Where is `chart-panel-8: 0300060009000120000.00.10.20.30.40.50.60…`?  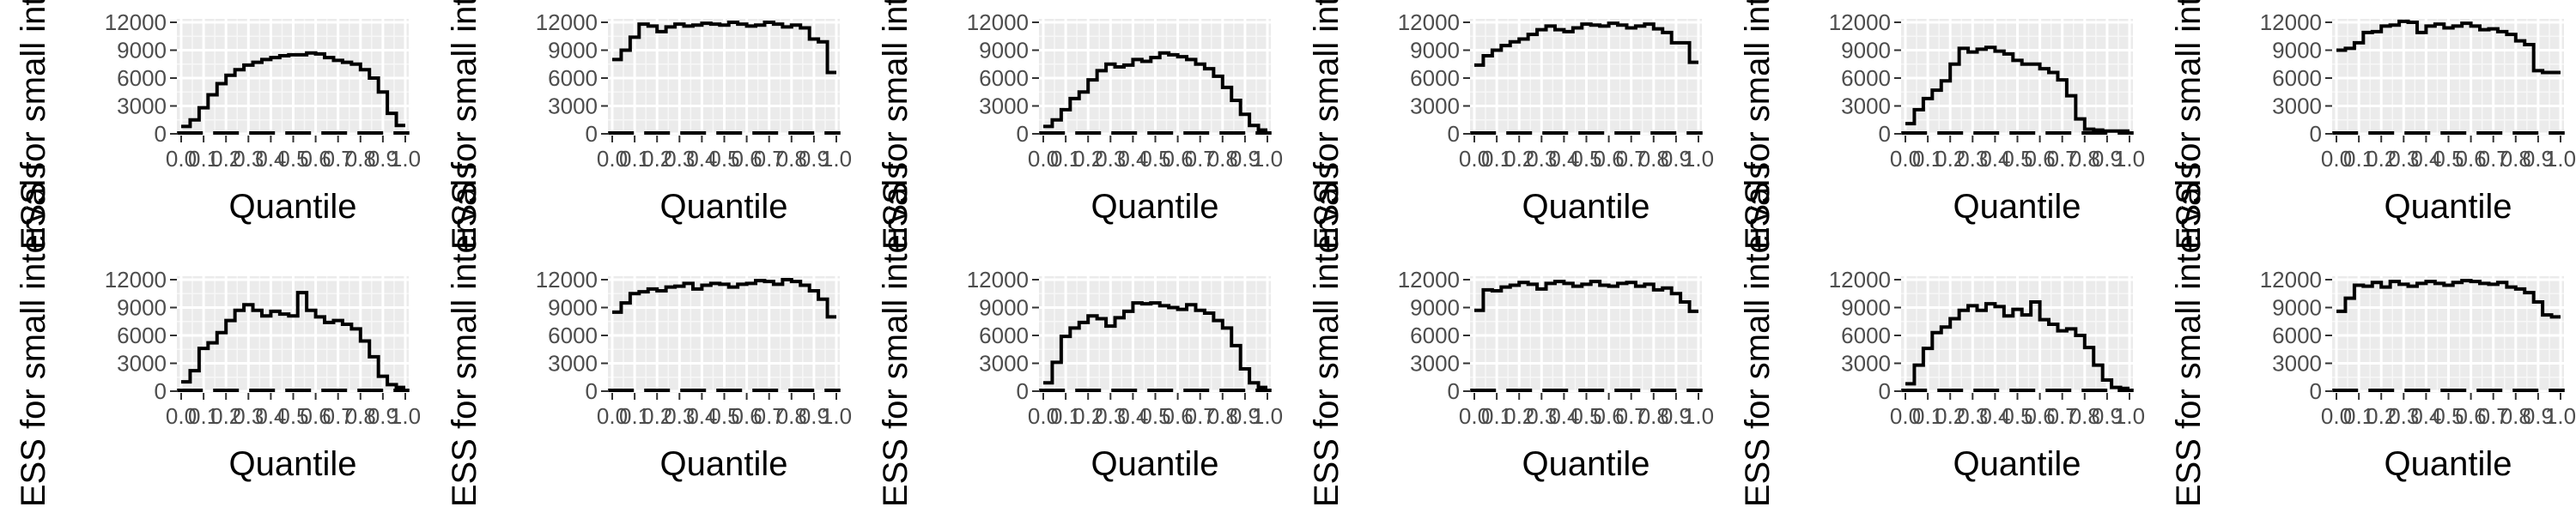 chart-panel-8: 0300060009000120000.00.10.20.30.40.50.60… is located at coordinates (649, 334).